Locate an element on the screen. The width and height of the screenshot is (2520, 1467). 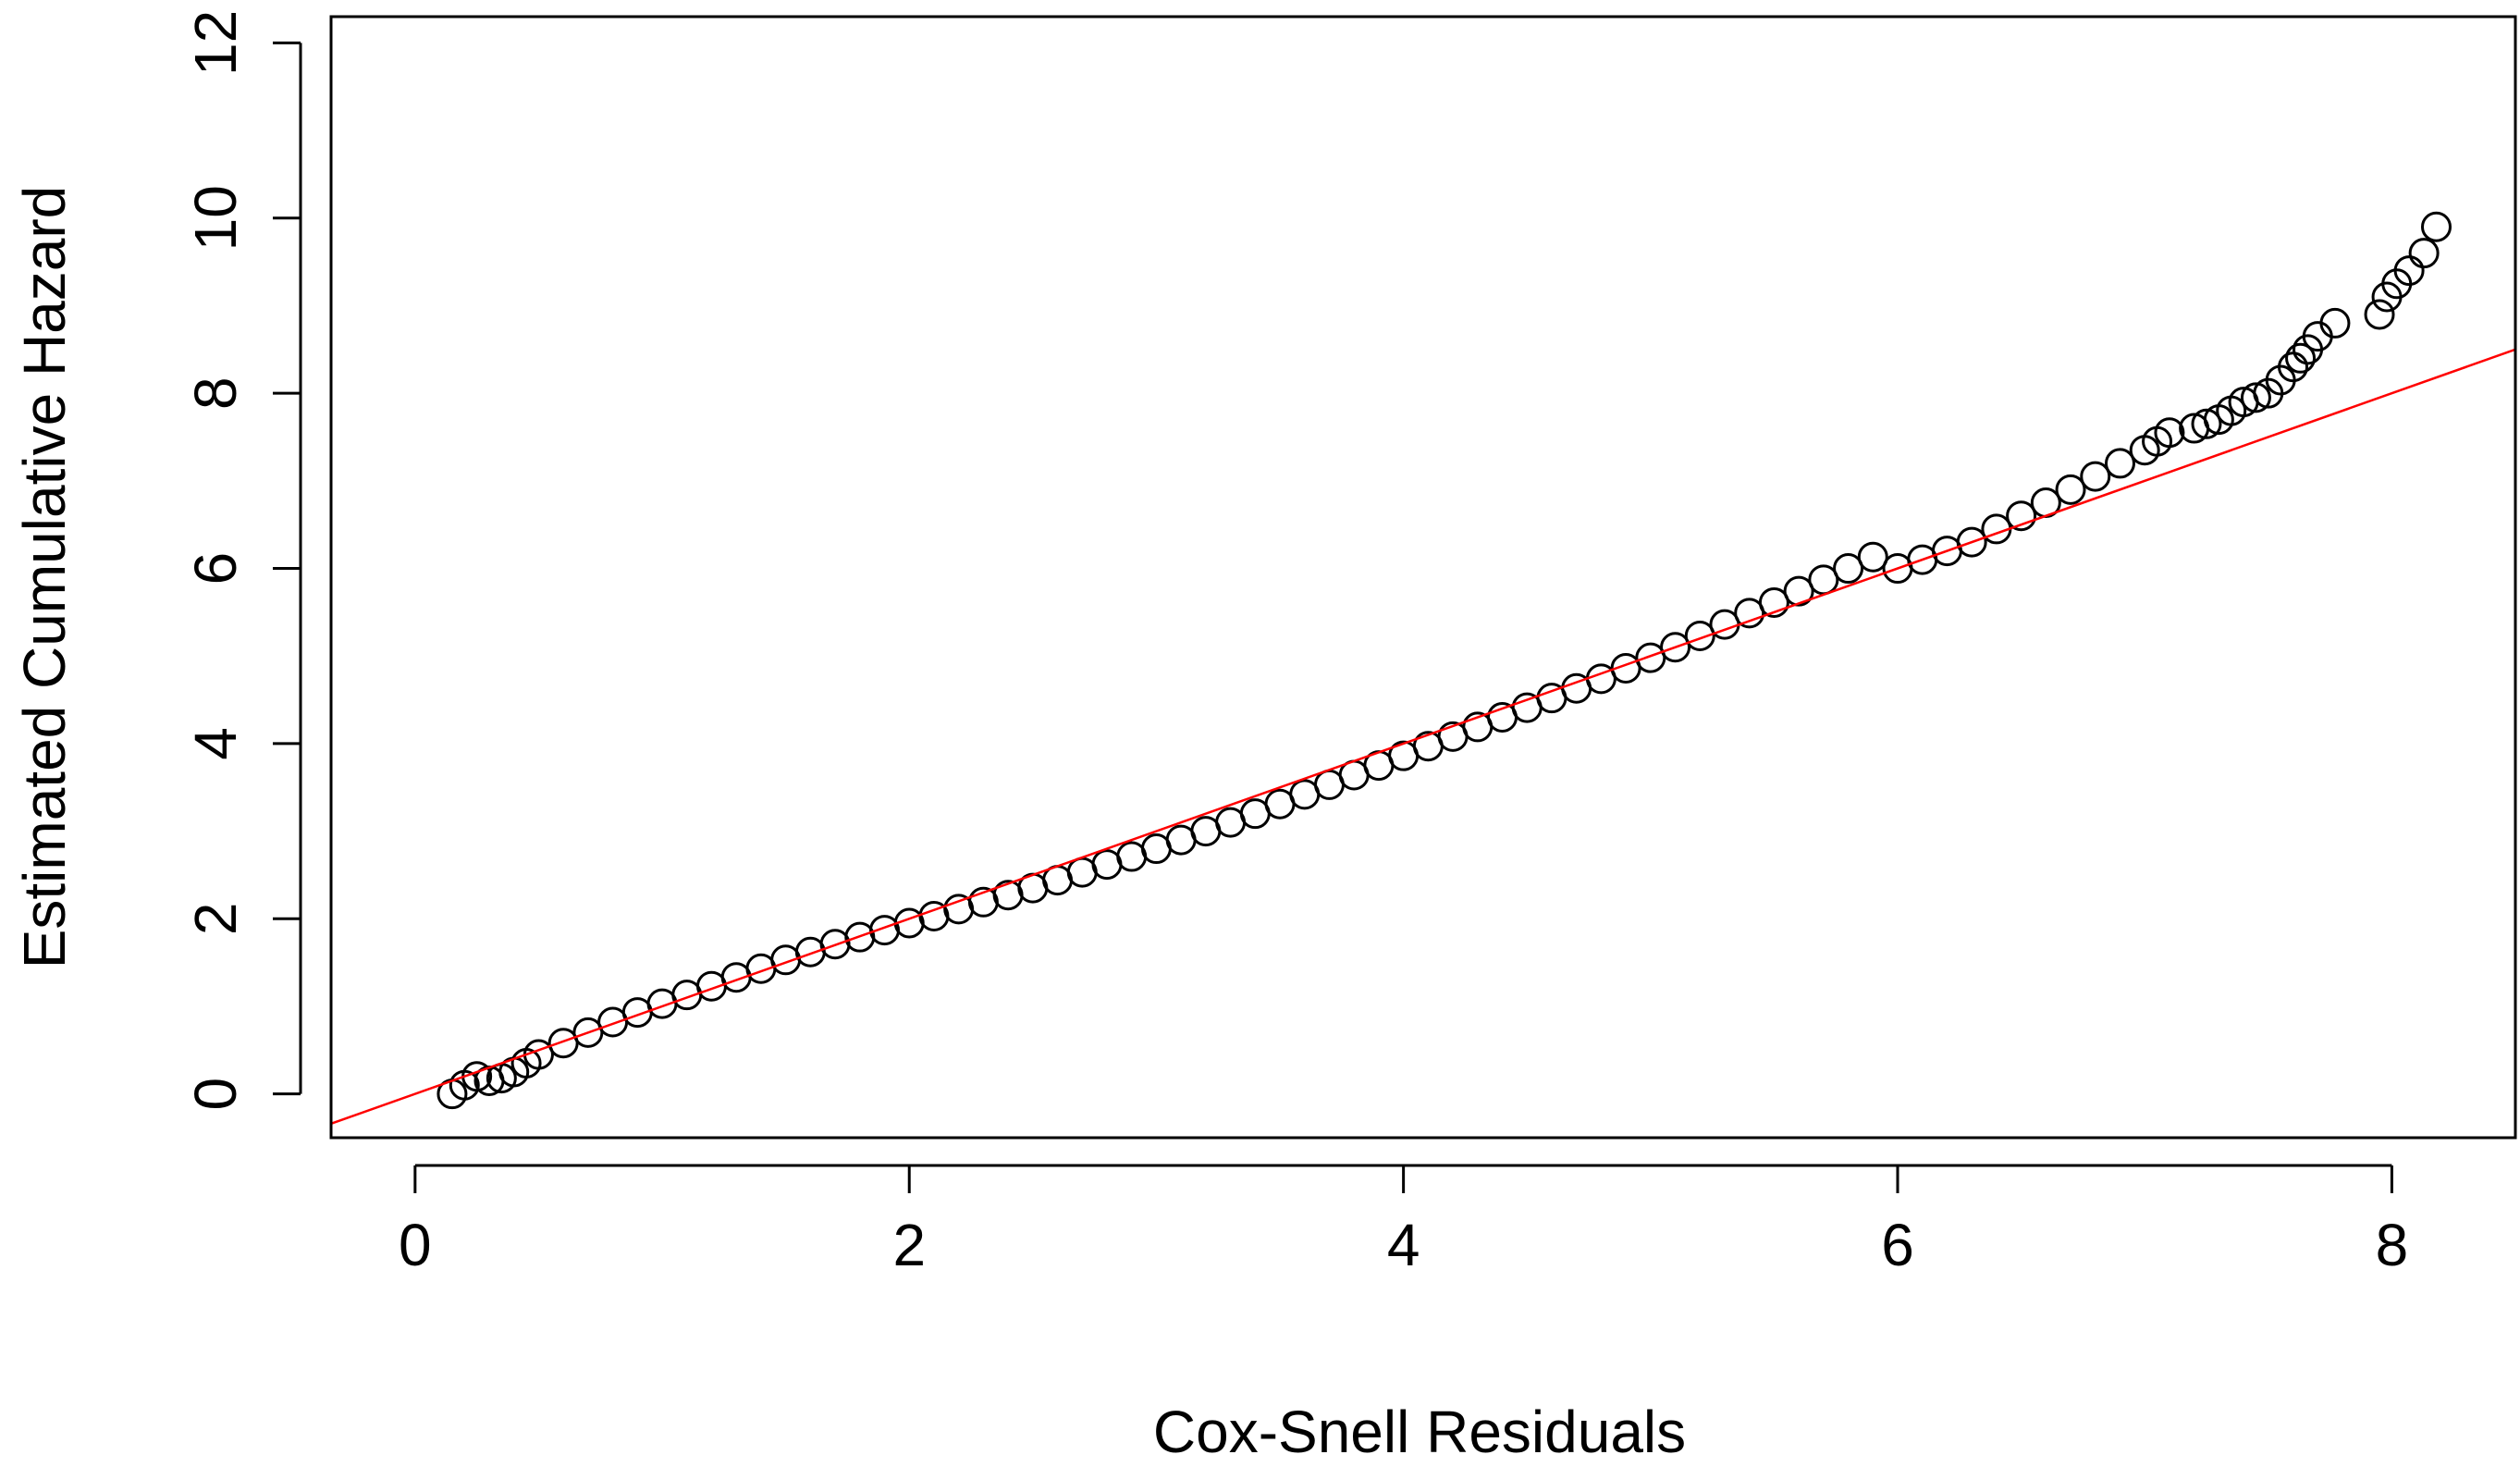
y-tick-label: 12 is located at coordinates (215, 43).